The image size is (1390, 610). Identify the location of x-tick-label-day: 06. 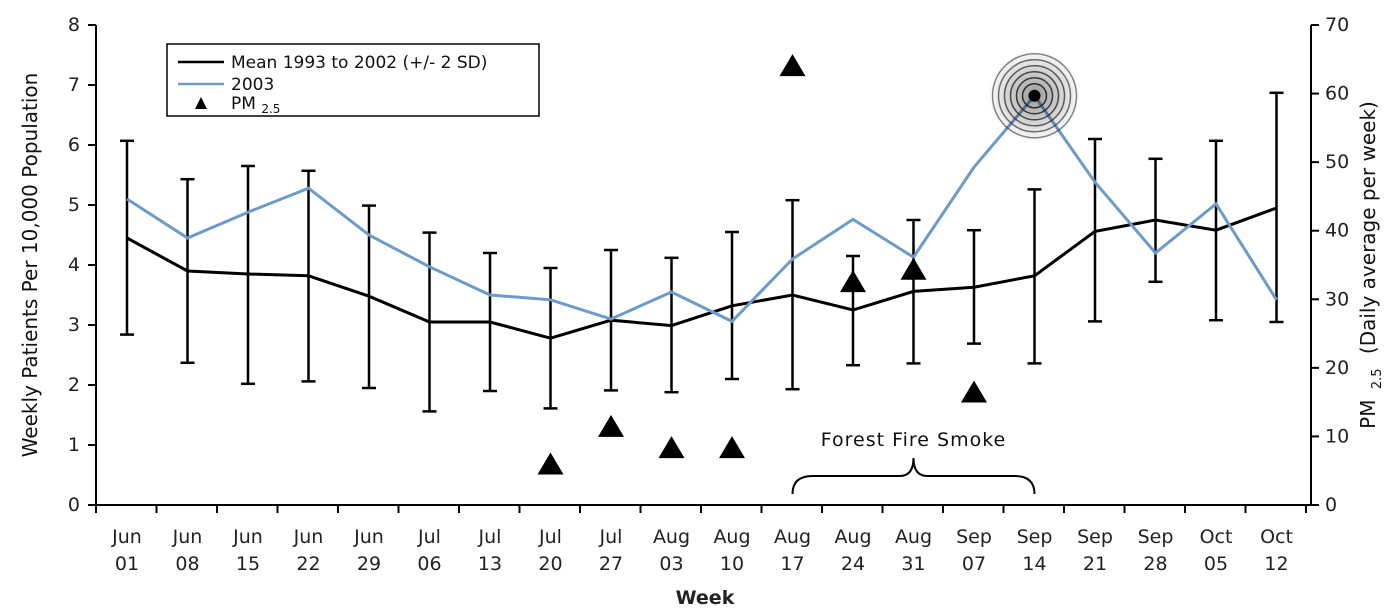
(429, 564).